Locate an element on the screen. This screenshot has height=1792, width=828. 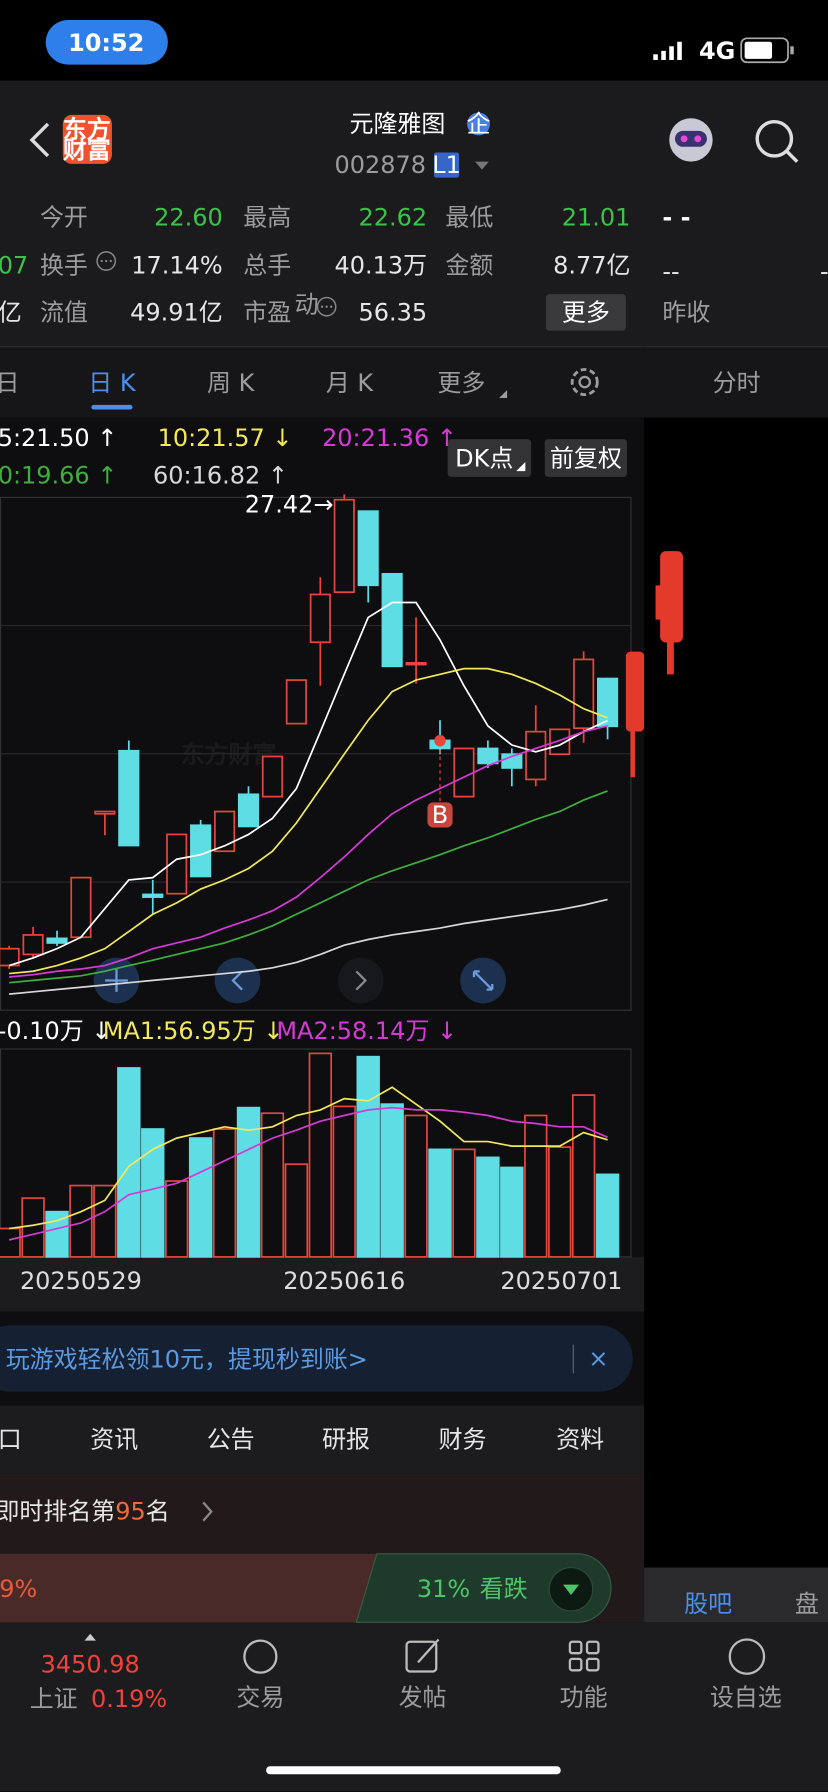
volume-legend: -0.10万 ↓ is located at coordinates (55, 1031).